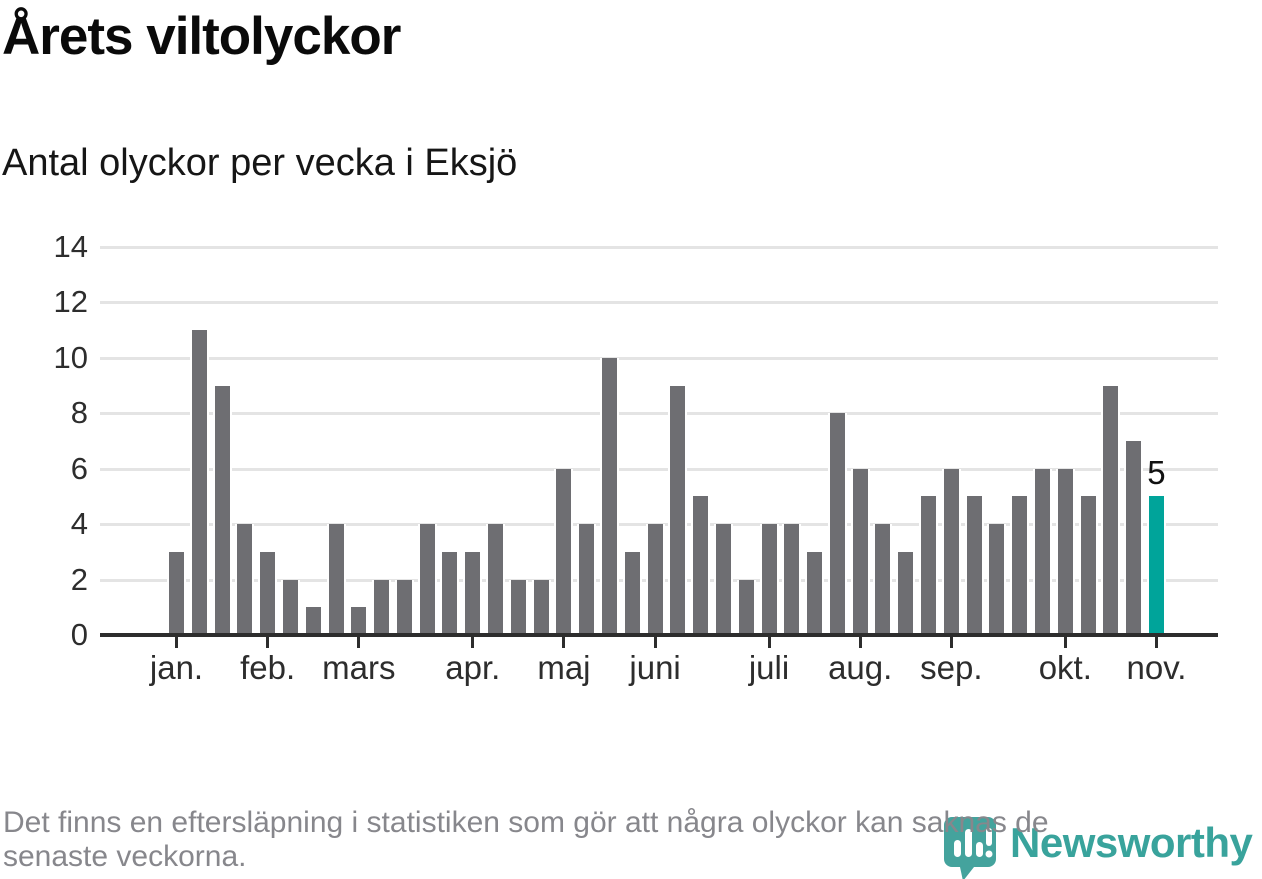 This screenshot has height=879, width=1262. Describe the element at coordinates (1156, 642) in the screenshot. I see `x-tick-nov` at that location.